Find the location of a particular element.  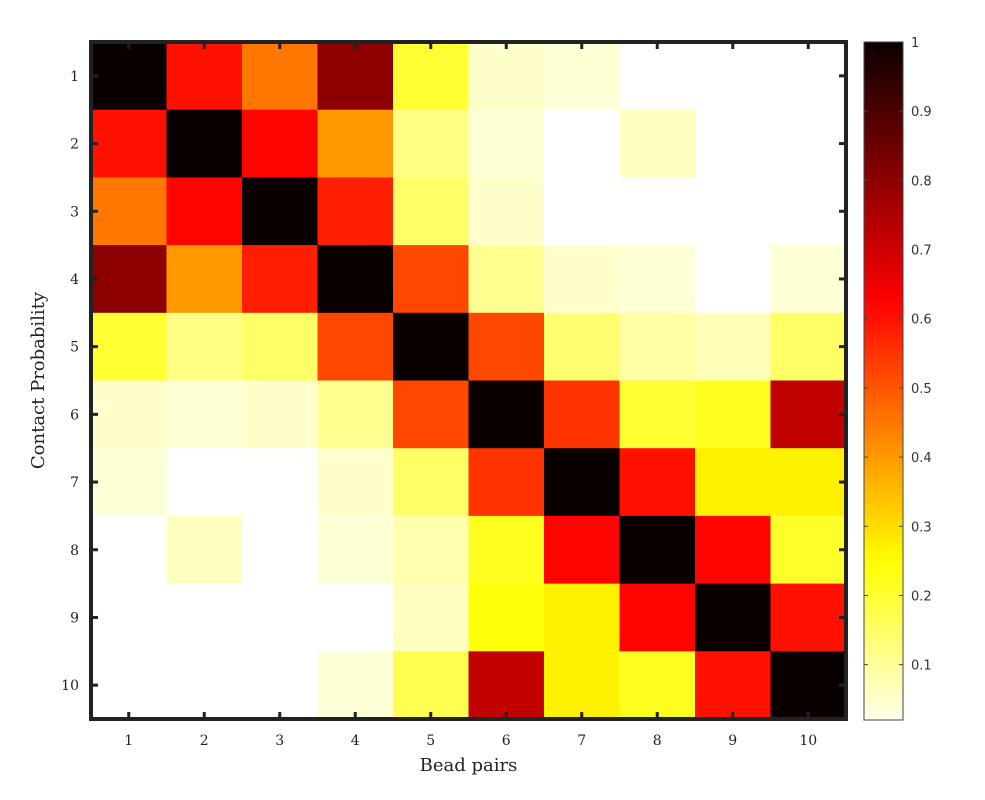

y-tick-label: 9 is located at coordinates (74, 618).